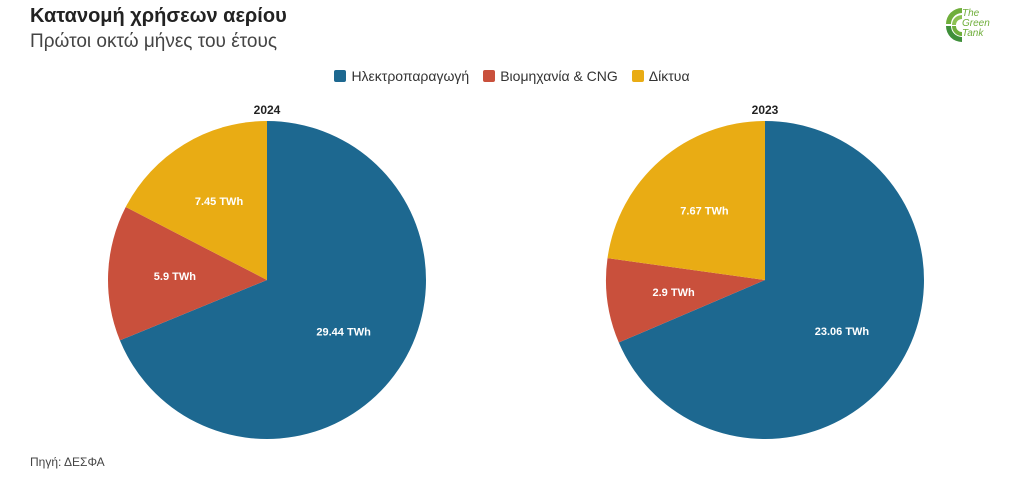  What do you see at coordinates (765, 110) in the screenshot?
I see `pie-title-2023: 2023` at bounding box center [765, 110].